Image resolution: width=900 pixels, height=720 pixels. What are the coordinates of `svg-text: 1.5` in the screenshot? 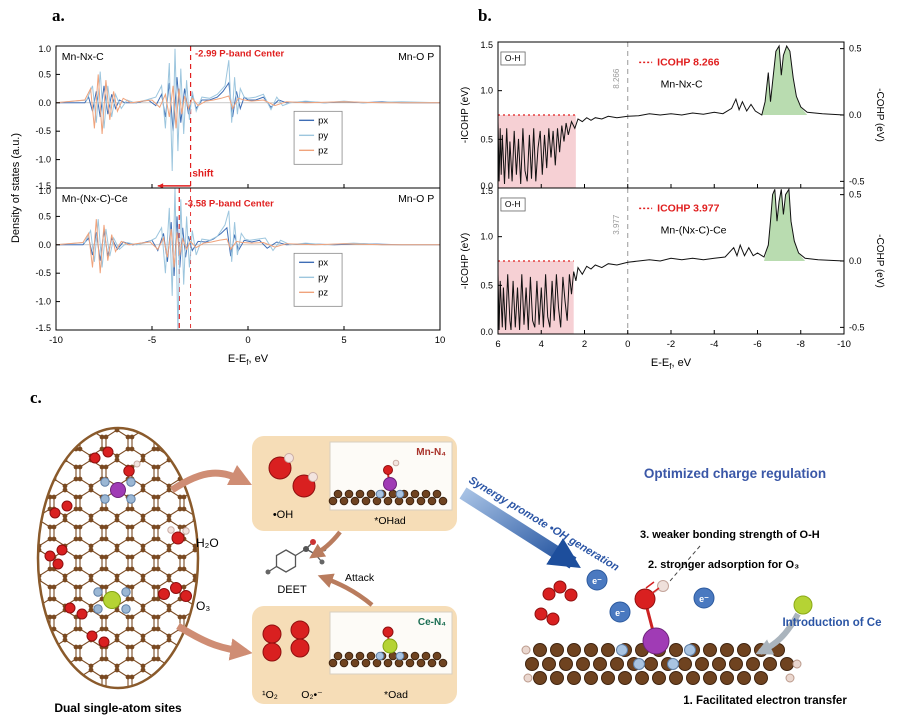 It's located at (486, 45).